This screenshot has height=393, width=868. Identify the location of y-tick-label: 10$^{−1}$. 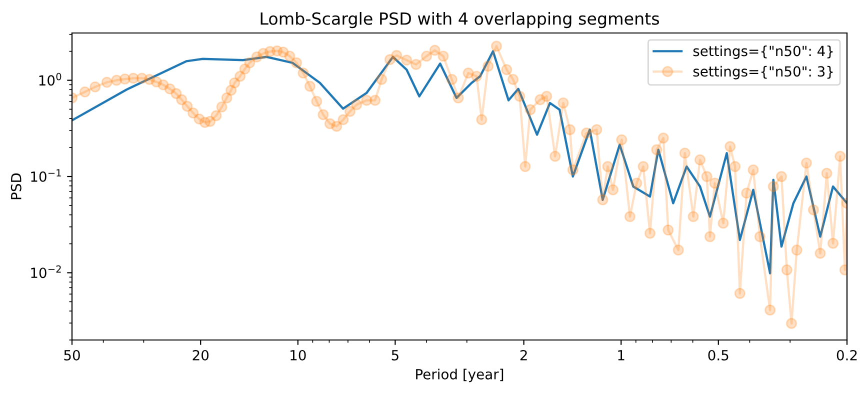
(46, 175).